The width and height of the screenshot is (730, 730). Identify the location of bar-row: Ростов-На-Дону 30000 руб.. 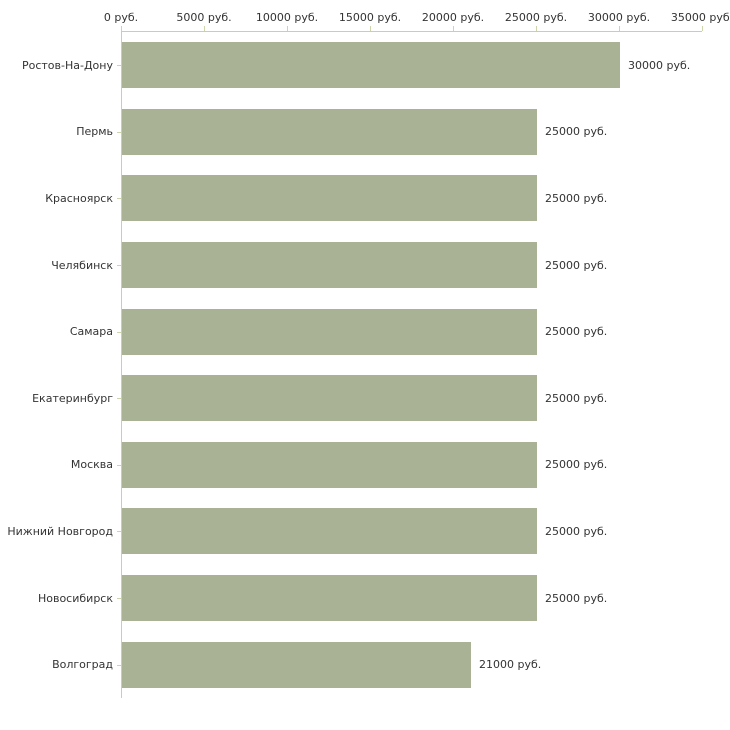
(365, 65).